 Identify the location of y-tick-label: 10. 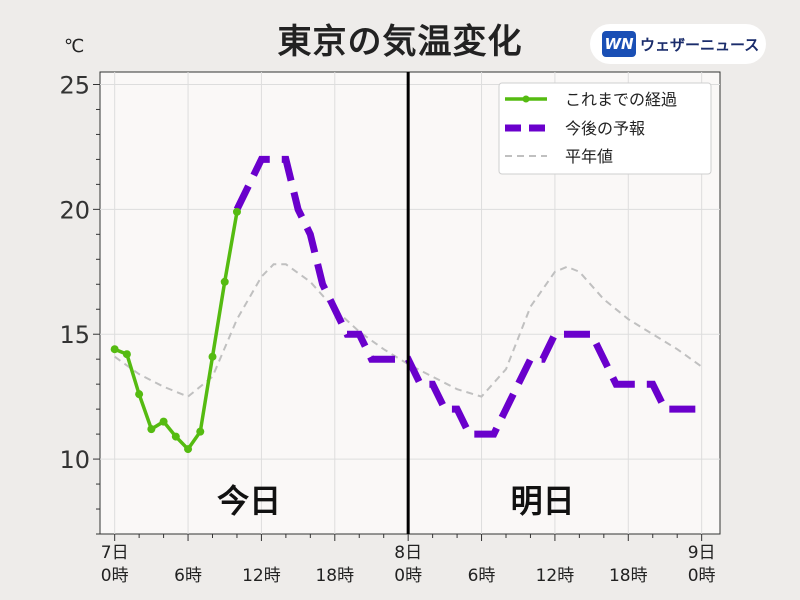
(74, 460).